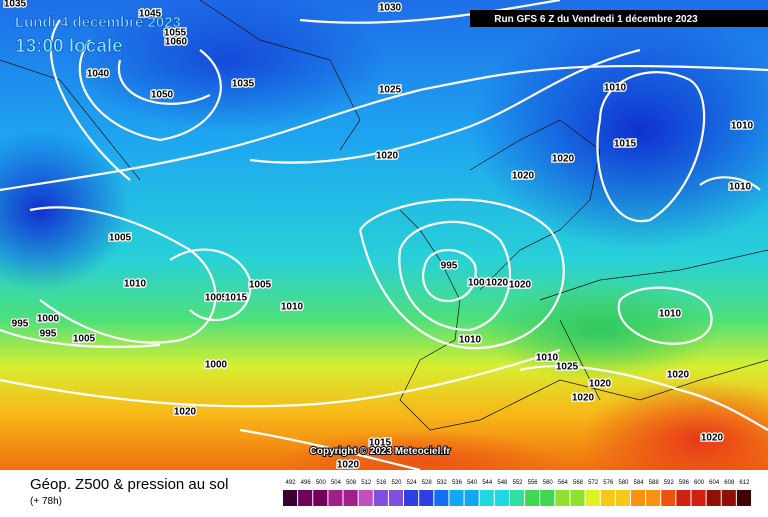  What do you see at coordinates (502, 483) in the screenshot?
I see `scale-label: 548` at bounding box center [502, 483].